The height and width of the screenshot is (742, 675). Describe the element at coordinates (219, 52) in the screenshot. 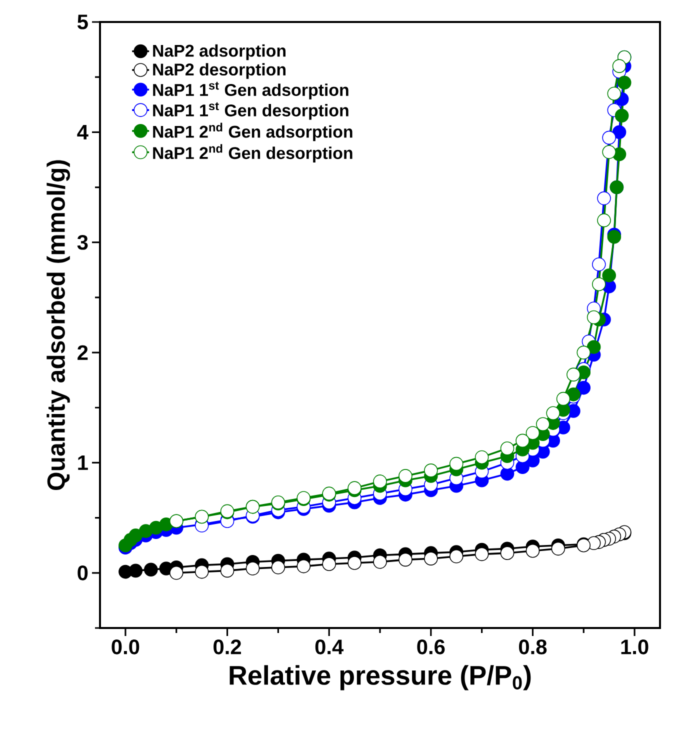

I see `legend-label: NaP2 adsorption` at that location.